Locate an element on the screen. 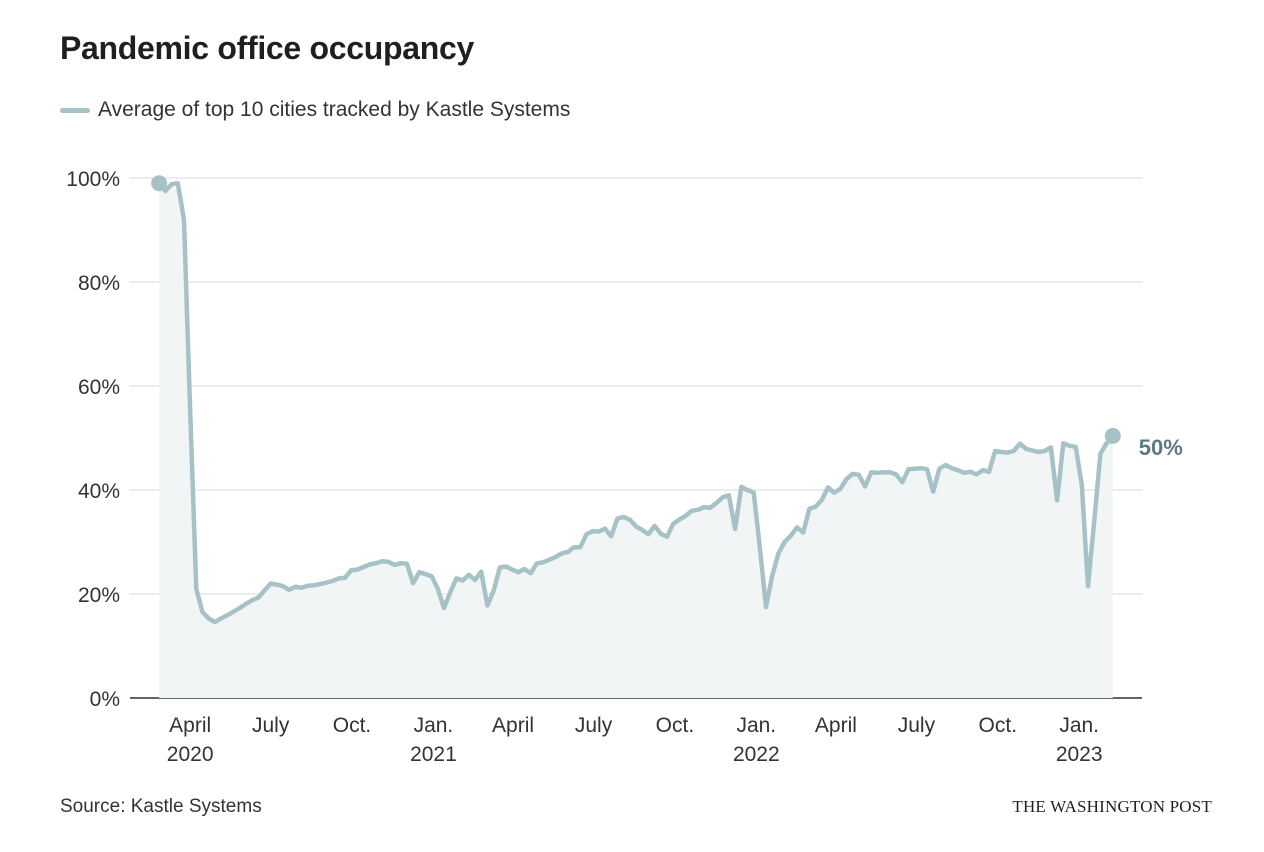  x-tick-year-label: 2020 is located at coordinates (190, 754).